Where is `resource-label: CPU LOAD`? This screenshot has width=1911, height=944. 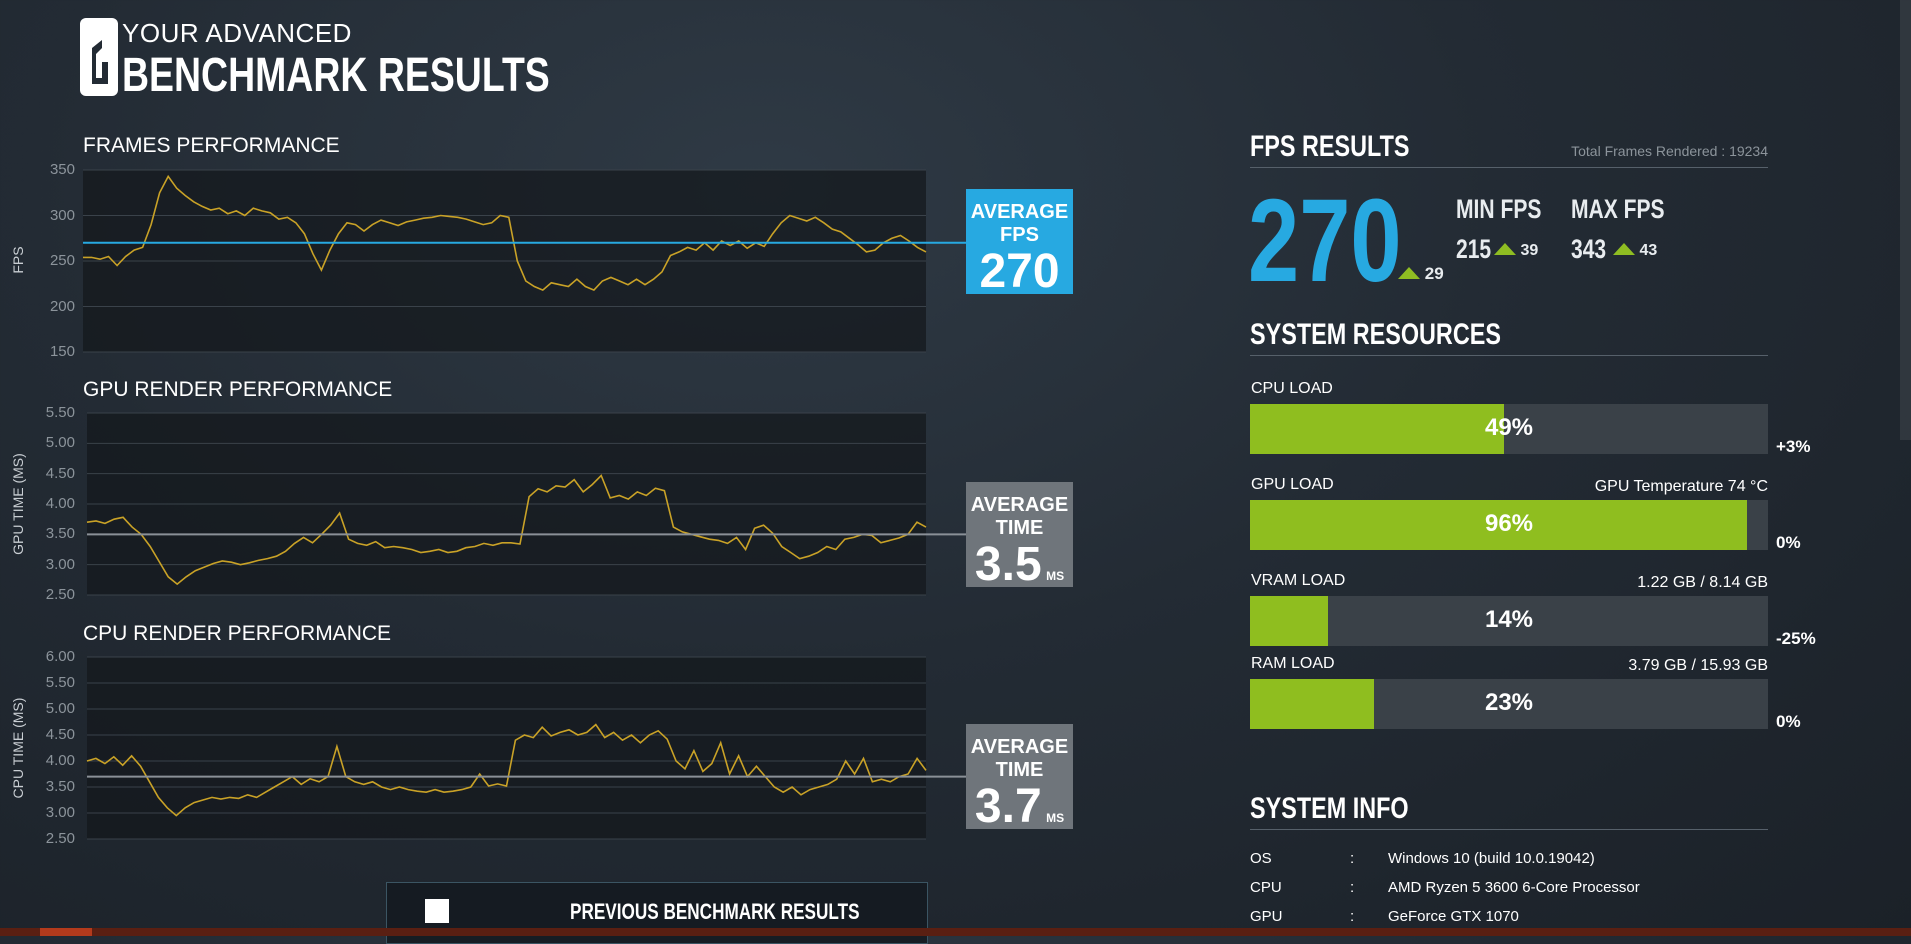
resource-label: CPU LOAD is located at coordinates (1292, 388).